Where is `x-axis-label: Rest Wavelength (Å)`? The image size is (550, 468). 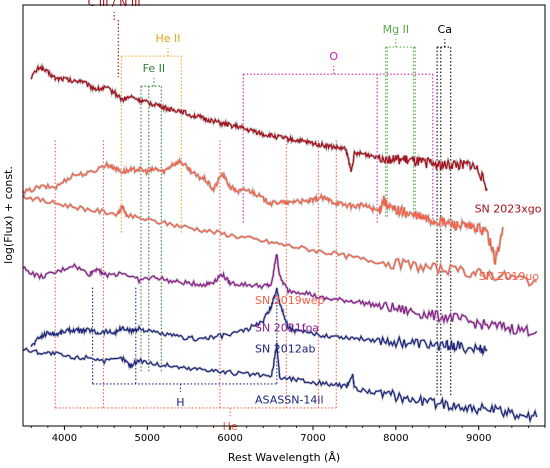 x-axis-label: Rest Wavelength (Å) is located at coordinates (284, 457).